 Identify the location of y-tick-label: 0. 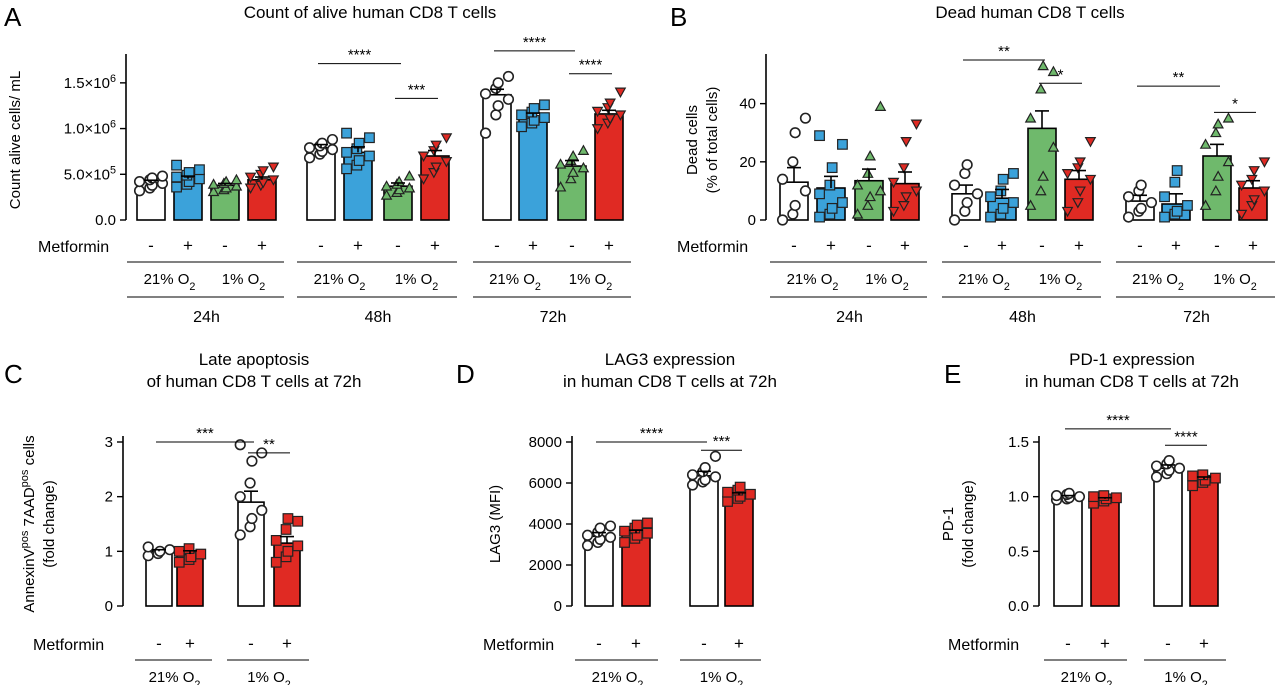
(558, 606).